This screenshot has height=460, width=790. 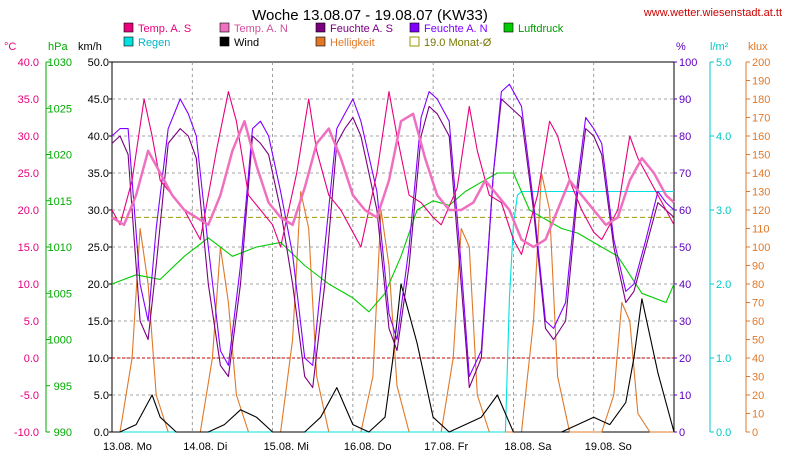 What do you see at coordinates (712, 13) in the screenshot?
I see `site-url: www.wetter.wiesenstadt.at.tt` at bounding box center [712, 13].